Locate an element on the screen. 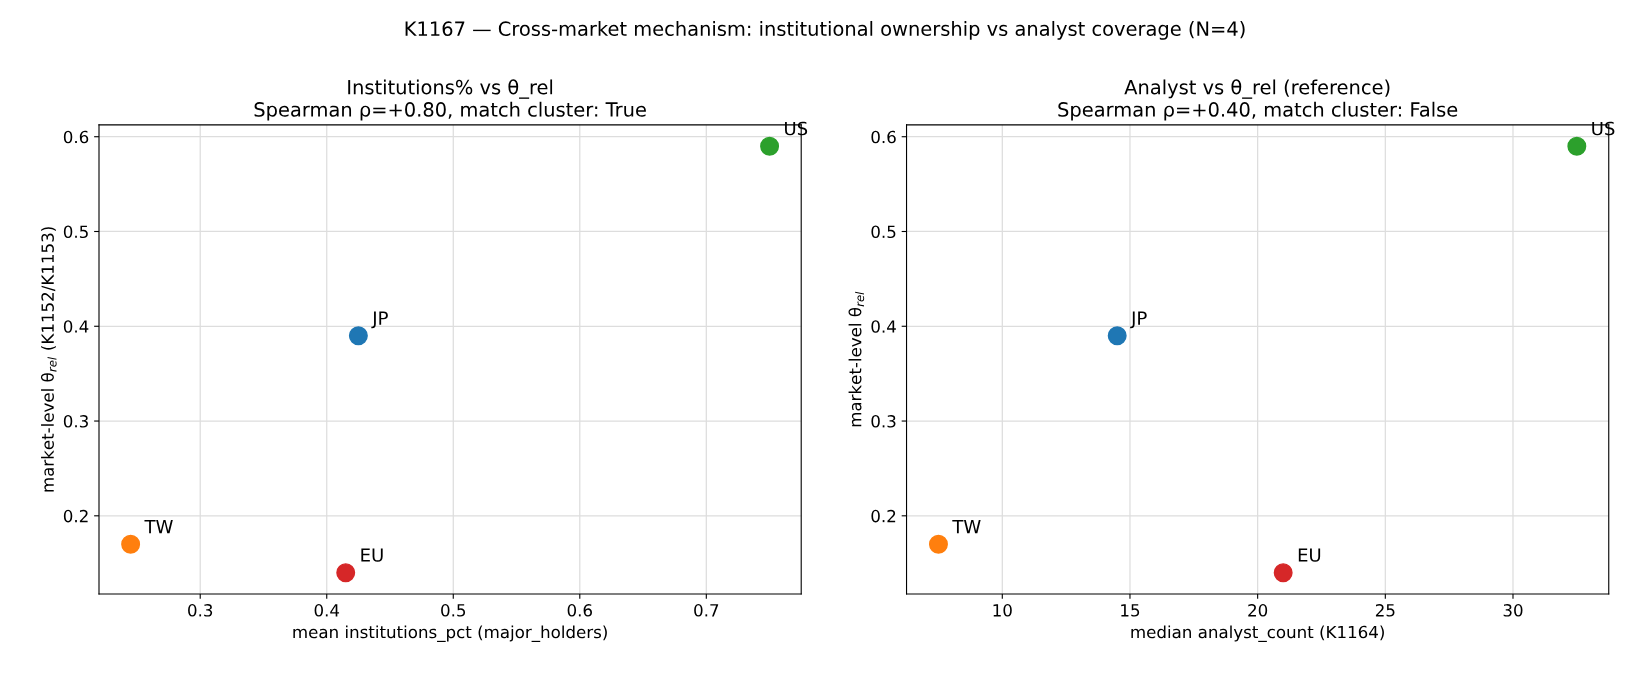 This screenshot has width=1650, height=675. chart-title: Institutions% vs θ_rel Spearman ρ=+0.80, match cluster: True is located at coordinates (450, 100).